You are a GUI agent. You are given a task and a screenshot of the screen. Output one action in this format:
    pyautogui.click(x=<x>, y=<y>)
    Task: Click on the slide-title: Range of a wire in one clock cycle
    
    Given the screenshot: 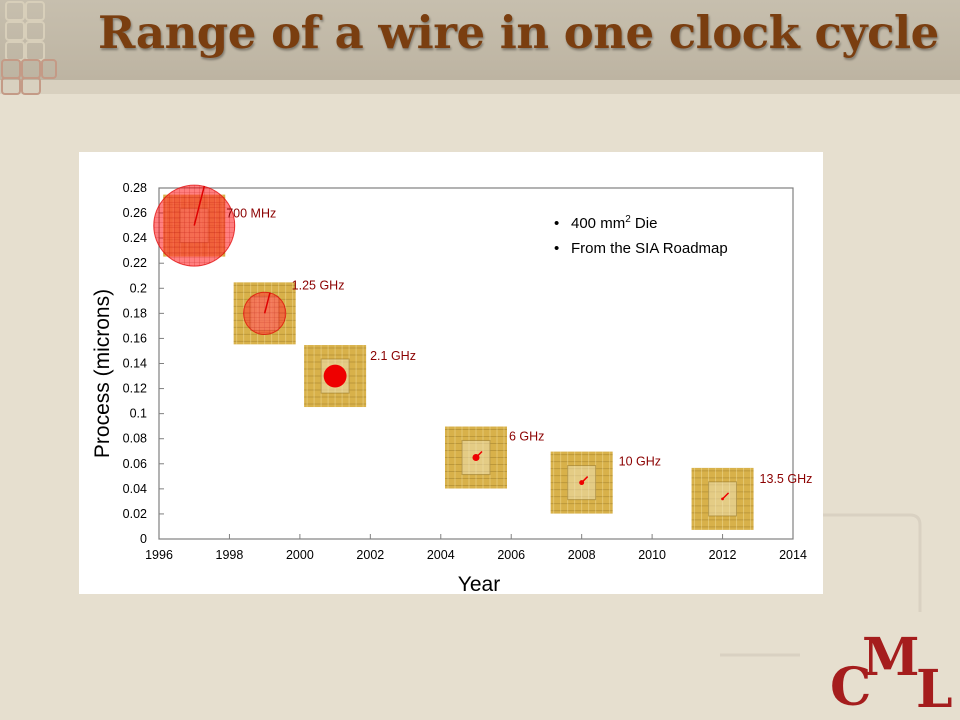 What is the action you would take?
    pyautogui.click(x=518, y=32)
    